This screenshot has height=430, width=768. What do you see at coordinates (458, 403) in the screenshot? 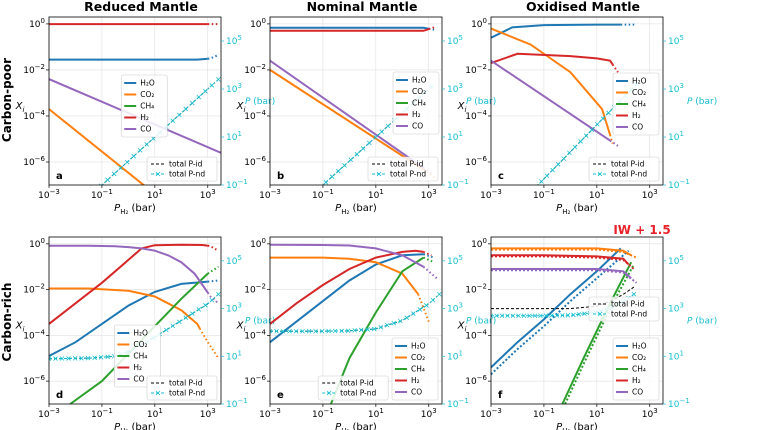
I see `yr-tick-label: 10⁻¹` at bounding box center [458, 403].